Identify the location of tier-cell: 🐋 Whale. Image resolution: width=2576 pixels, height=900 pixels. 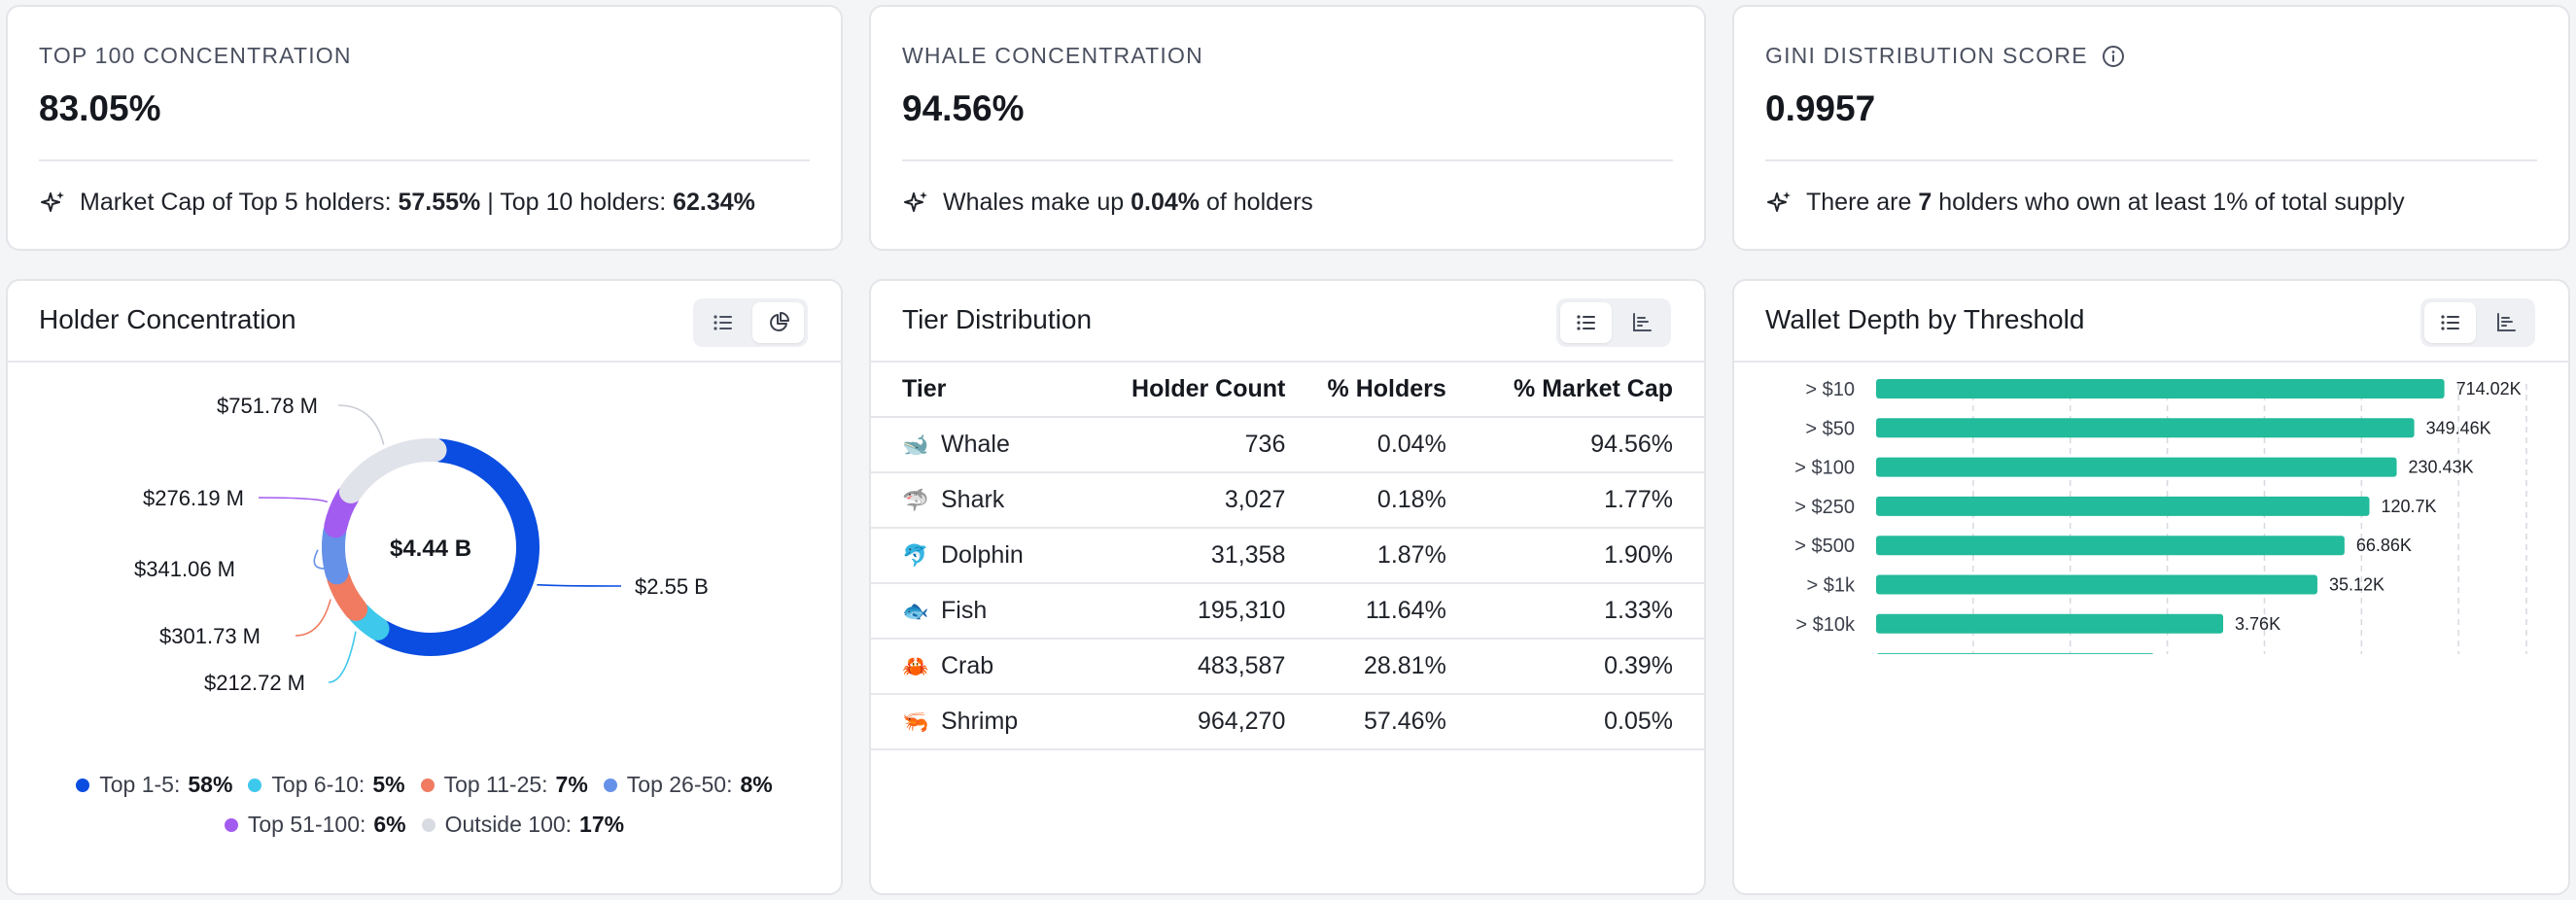
(974, 445).